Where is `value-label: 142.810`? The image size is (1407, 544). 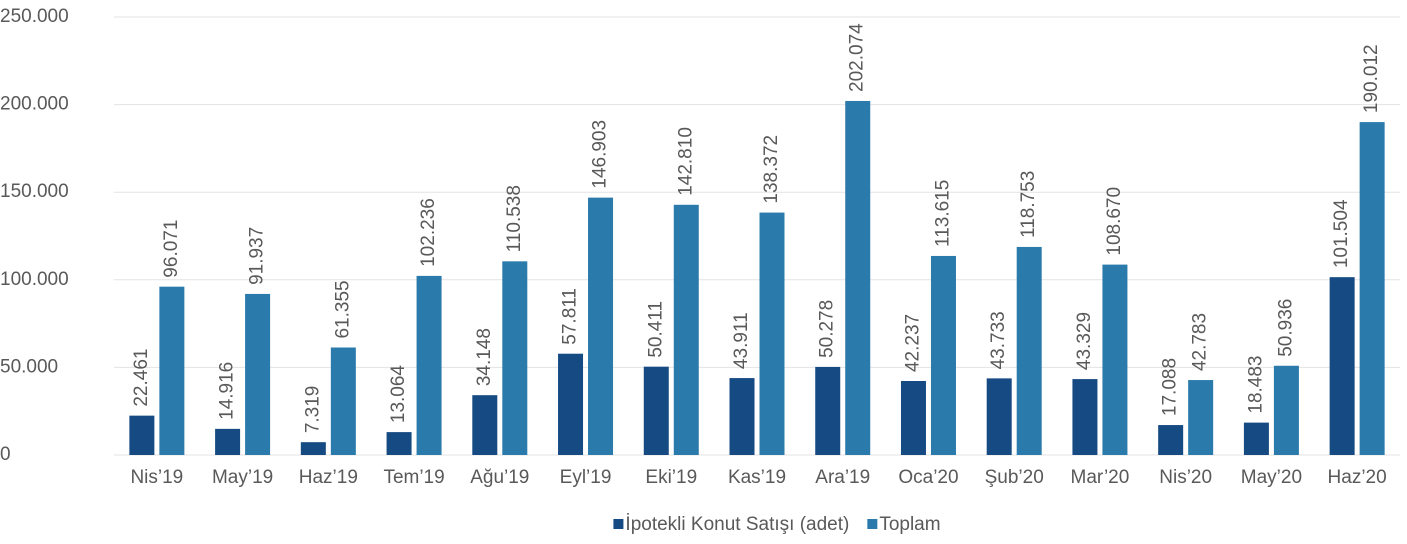 value-label: 142.810 is located at coordinates (685, 161).